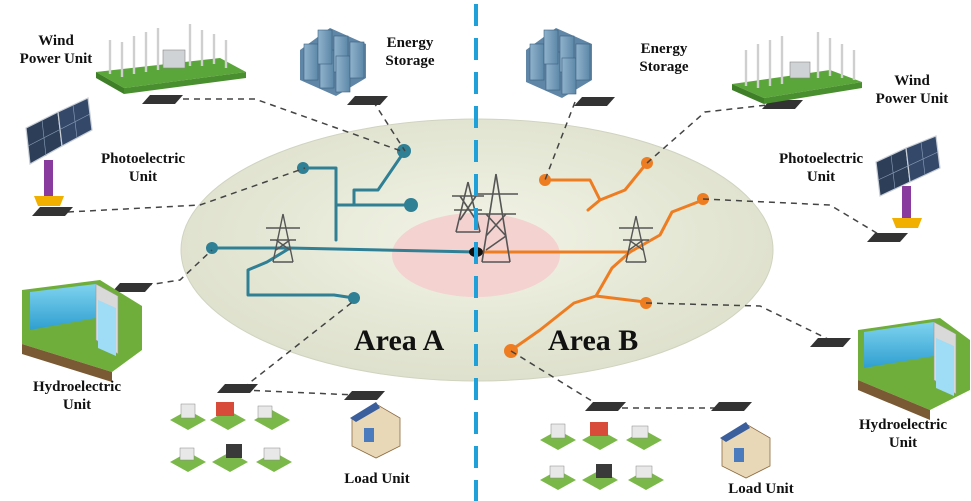  Describe the element at coordinates (76, 396) in the screenshot. I see `hydroelectric-unit-a-label: Hydroelectric Unit` at that location.